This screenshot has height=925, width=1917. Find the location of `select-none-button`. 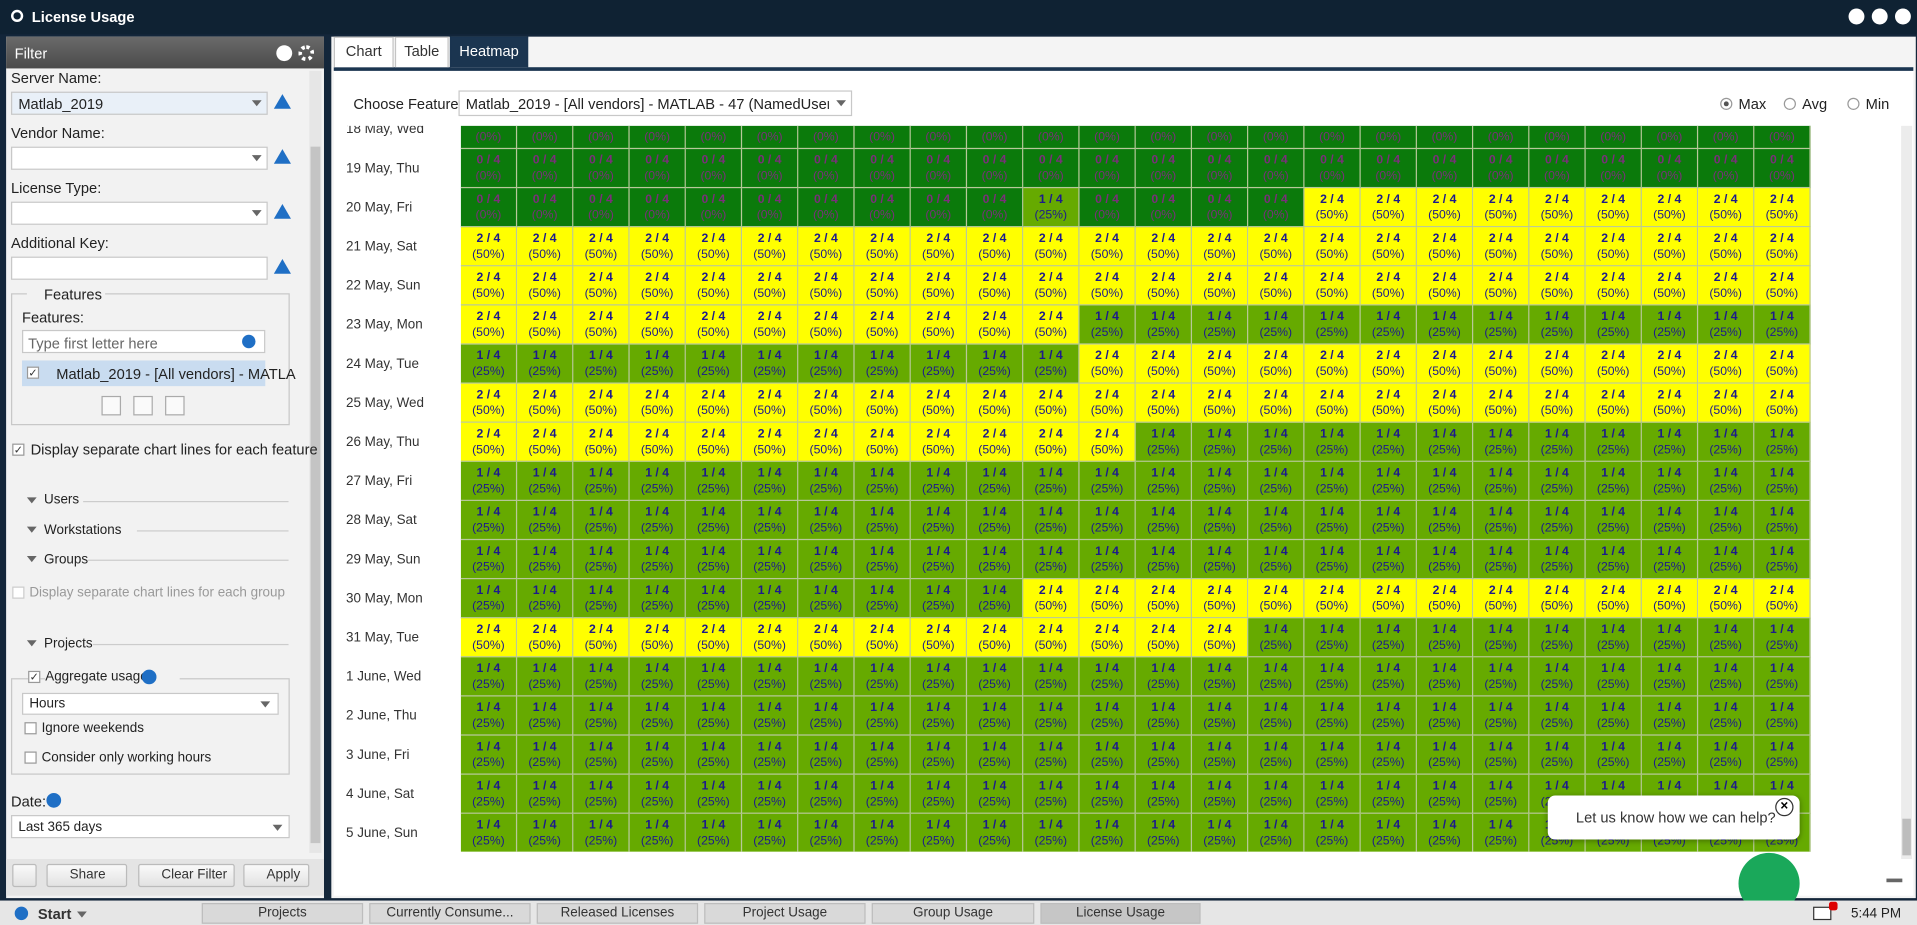

select-none-button is located at coordinates (143, 406).